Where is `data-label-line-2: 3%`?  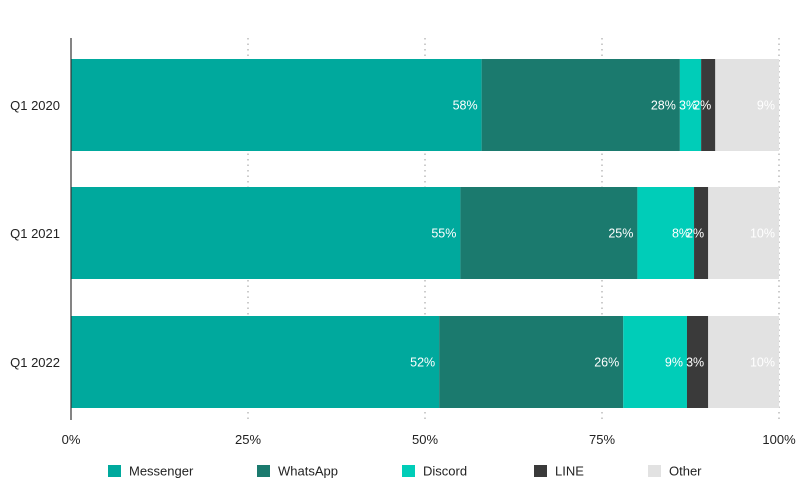 data-label-line-2: 3% is located at coordinates (695, 363).